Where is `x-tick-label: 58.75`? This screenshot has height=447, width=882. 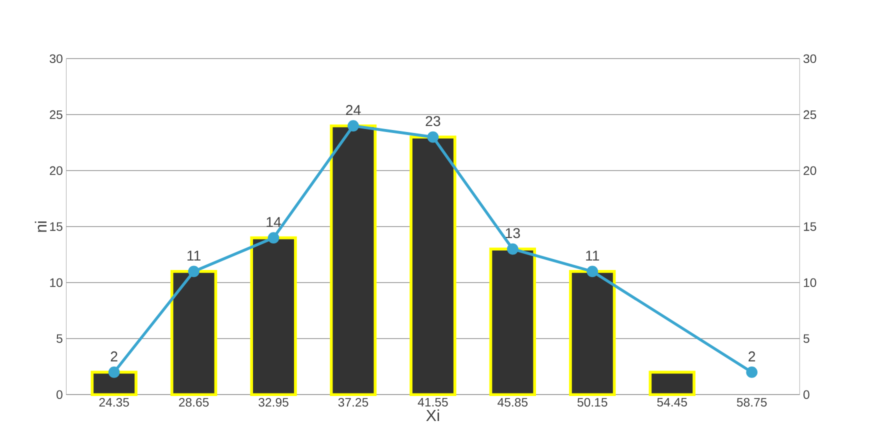 x-tick-label: 58.75 is located at coordinates (751, 402).